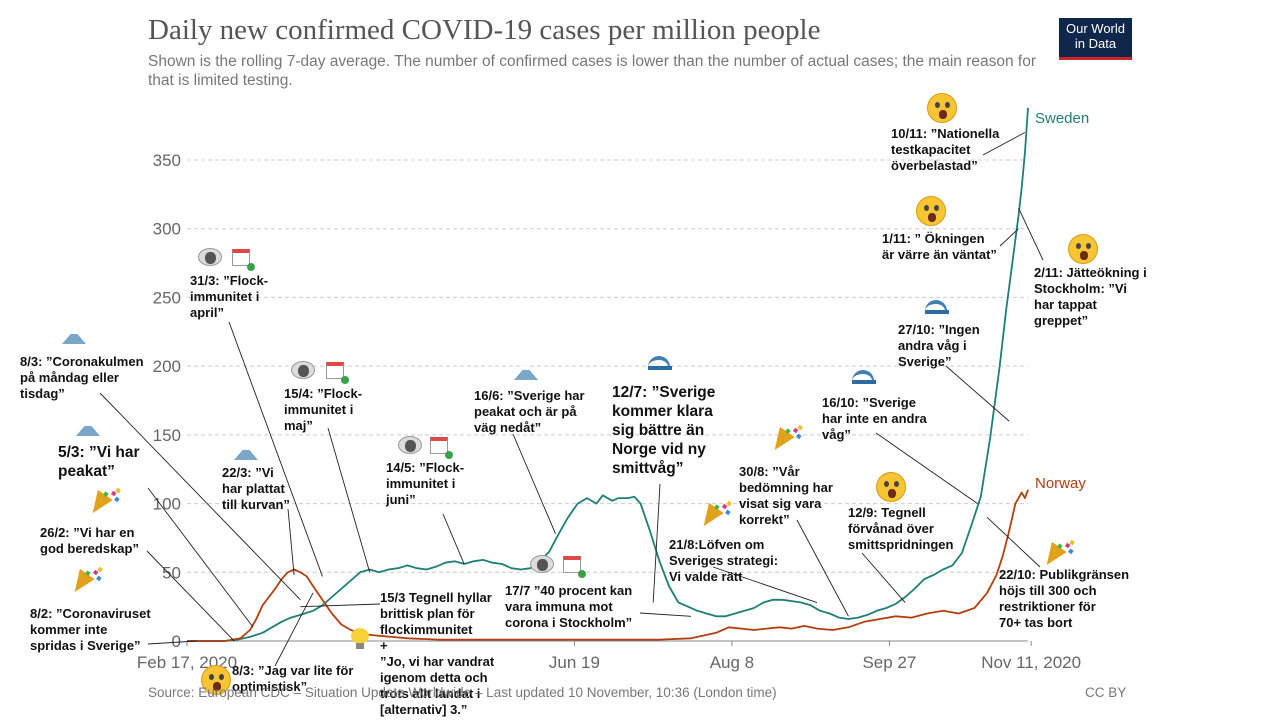  I want to click on y-tick-label: 50, so click(171, 572).